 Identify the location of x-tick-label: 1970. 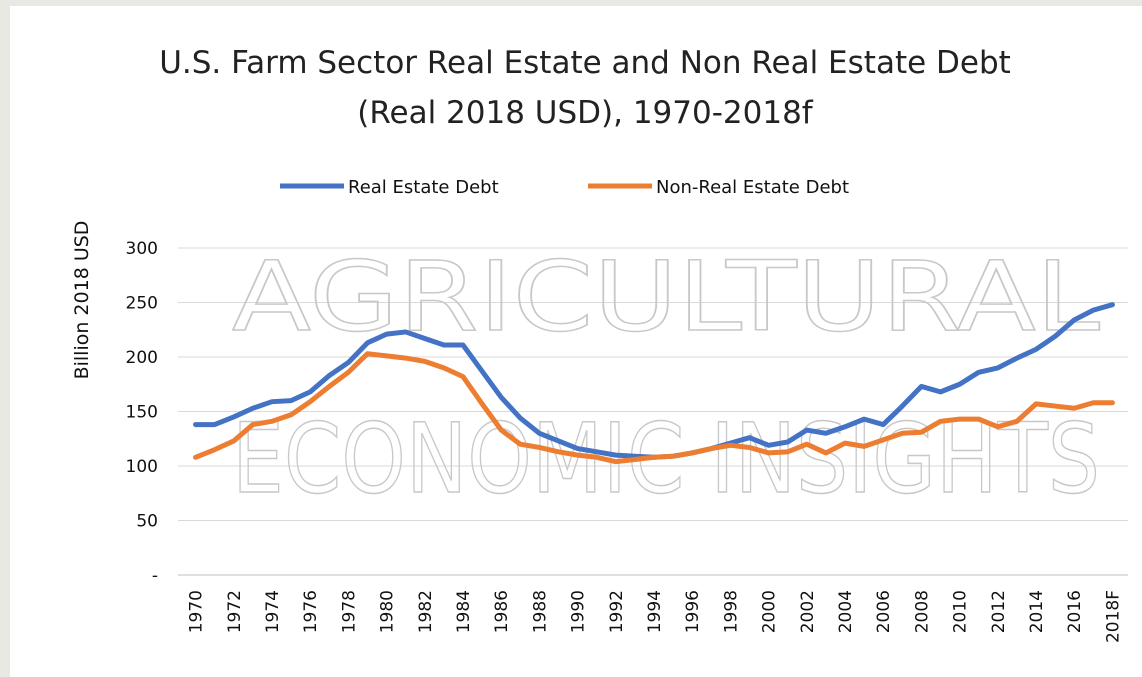
(197, 611).